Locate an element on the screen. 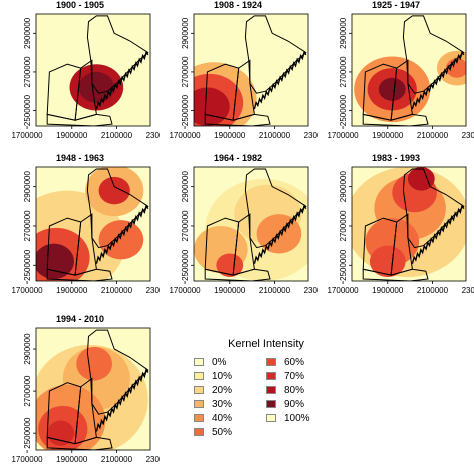  legend-label: 0% is located at coordinates (219, 362).